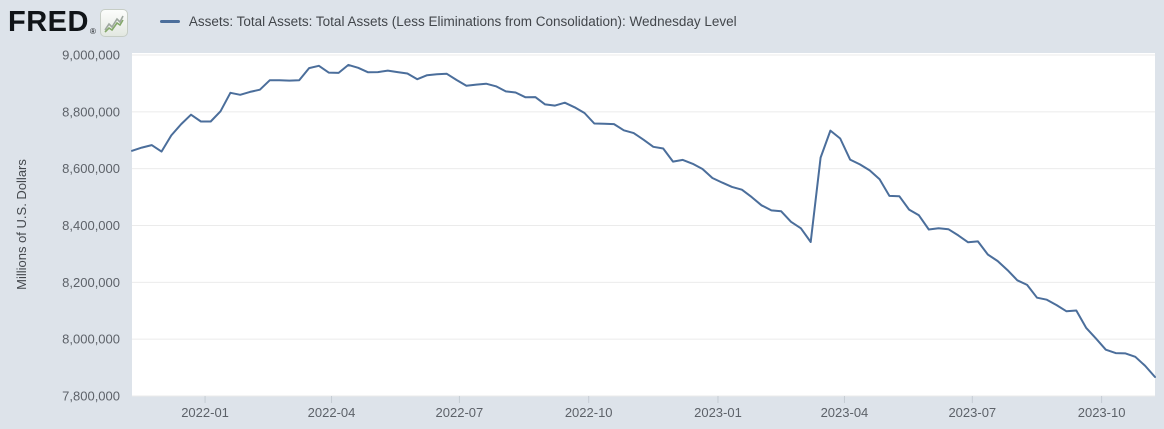 This screenshot has width=1164, height=429. I want to click on x-tick-label: 2023-07, so click(972, 412).